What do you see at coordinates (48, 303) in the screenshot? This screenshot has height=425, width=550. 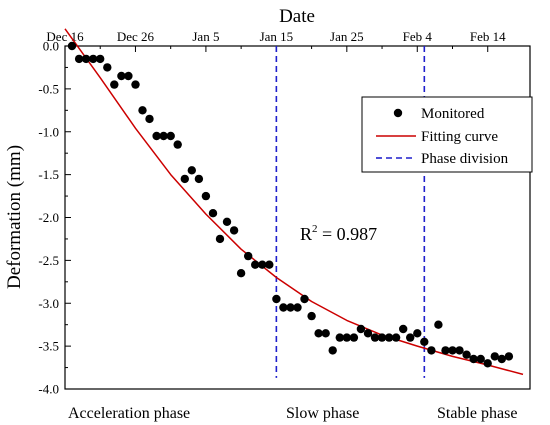 I see `y-tick-label: -3.0` at bounding box center [48, 303].